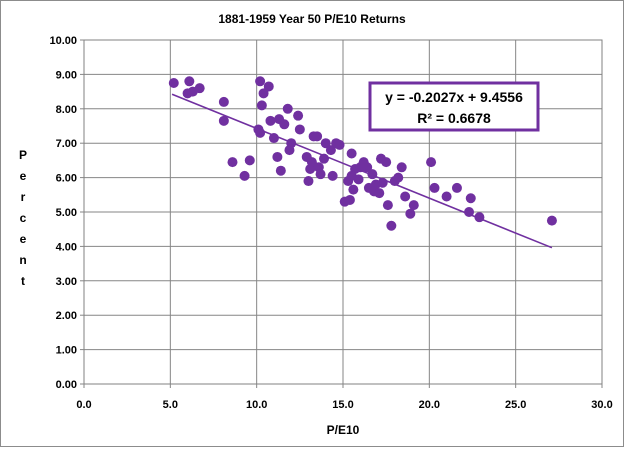  I want to click on x-axis-ticks: 0.0 5.0 10.0 15.0 20.0 25.0 30.0, so click(344, 397).